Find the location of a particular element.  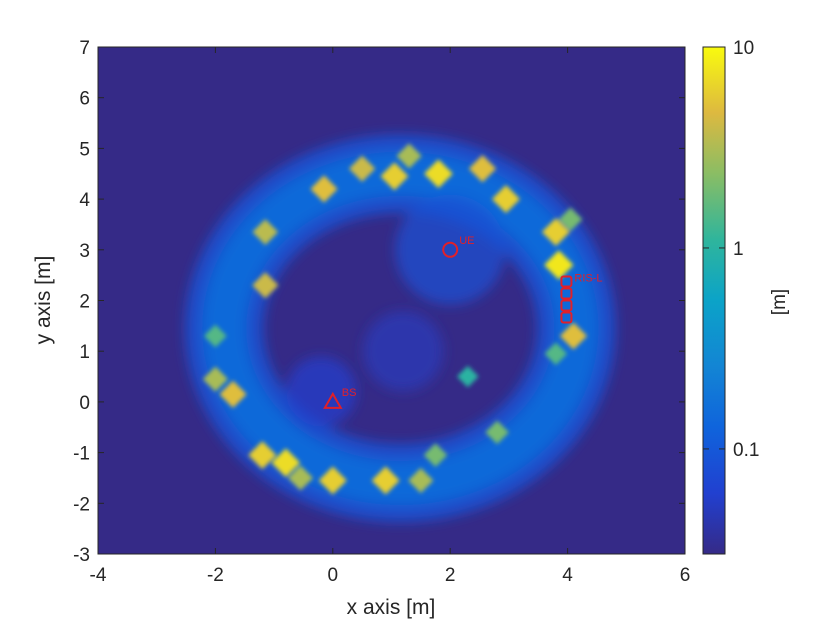

x-tick-label: 6 is located at coordinates (685, 575).